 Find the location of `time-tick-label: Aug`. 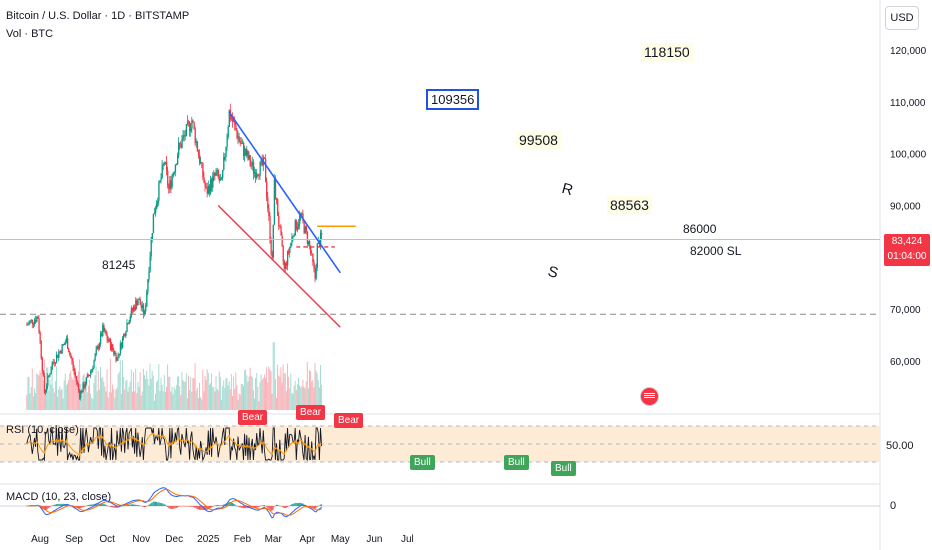

time-tick-label: Aug is located at coordinates (40, 539).